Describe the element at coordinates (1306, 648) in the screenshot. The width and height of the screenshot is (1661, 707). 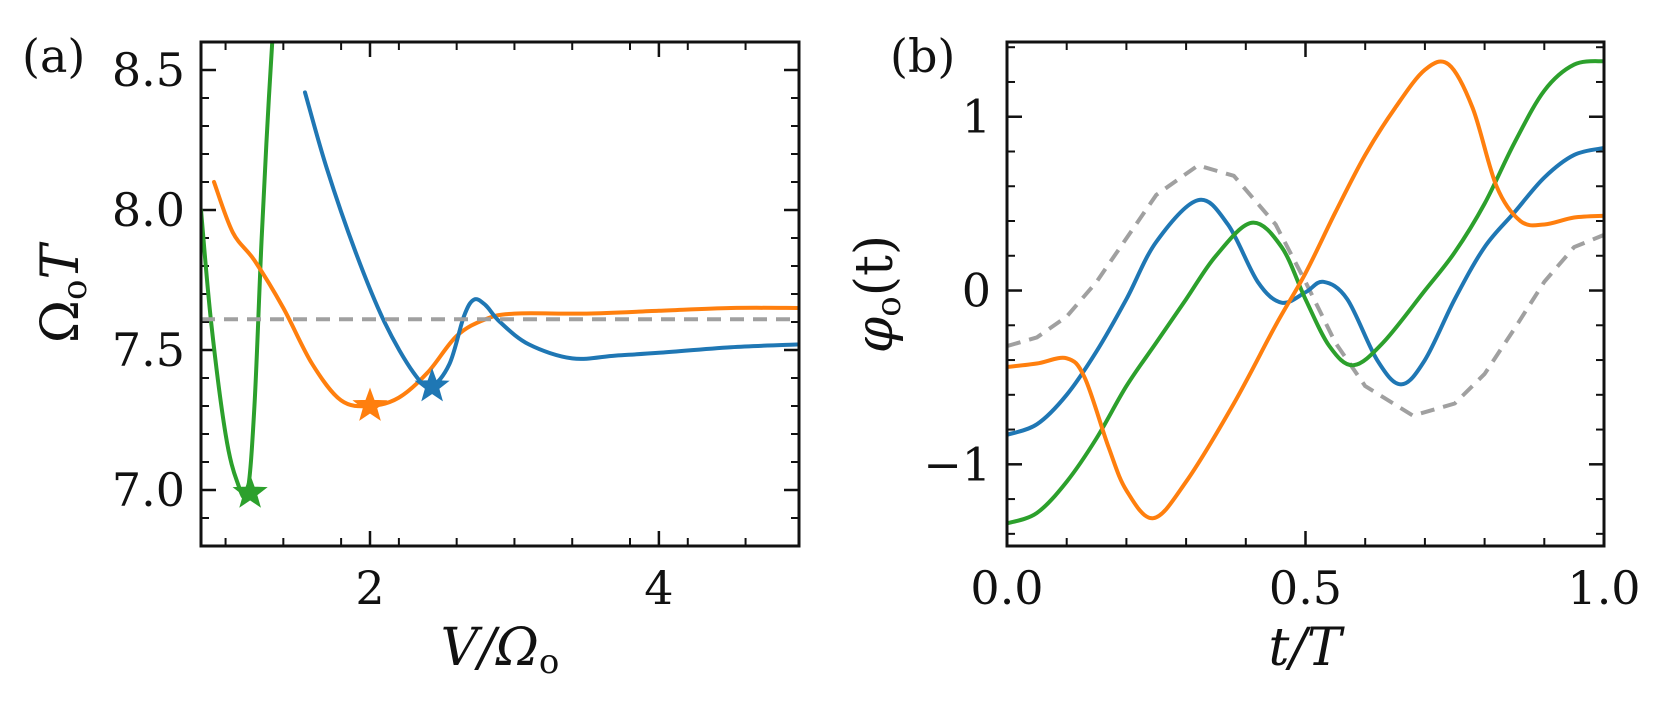
I see `panel-b-xlabel: t/T` at that location.